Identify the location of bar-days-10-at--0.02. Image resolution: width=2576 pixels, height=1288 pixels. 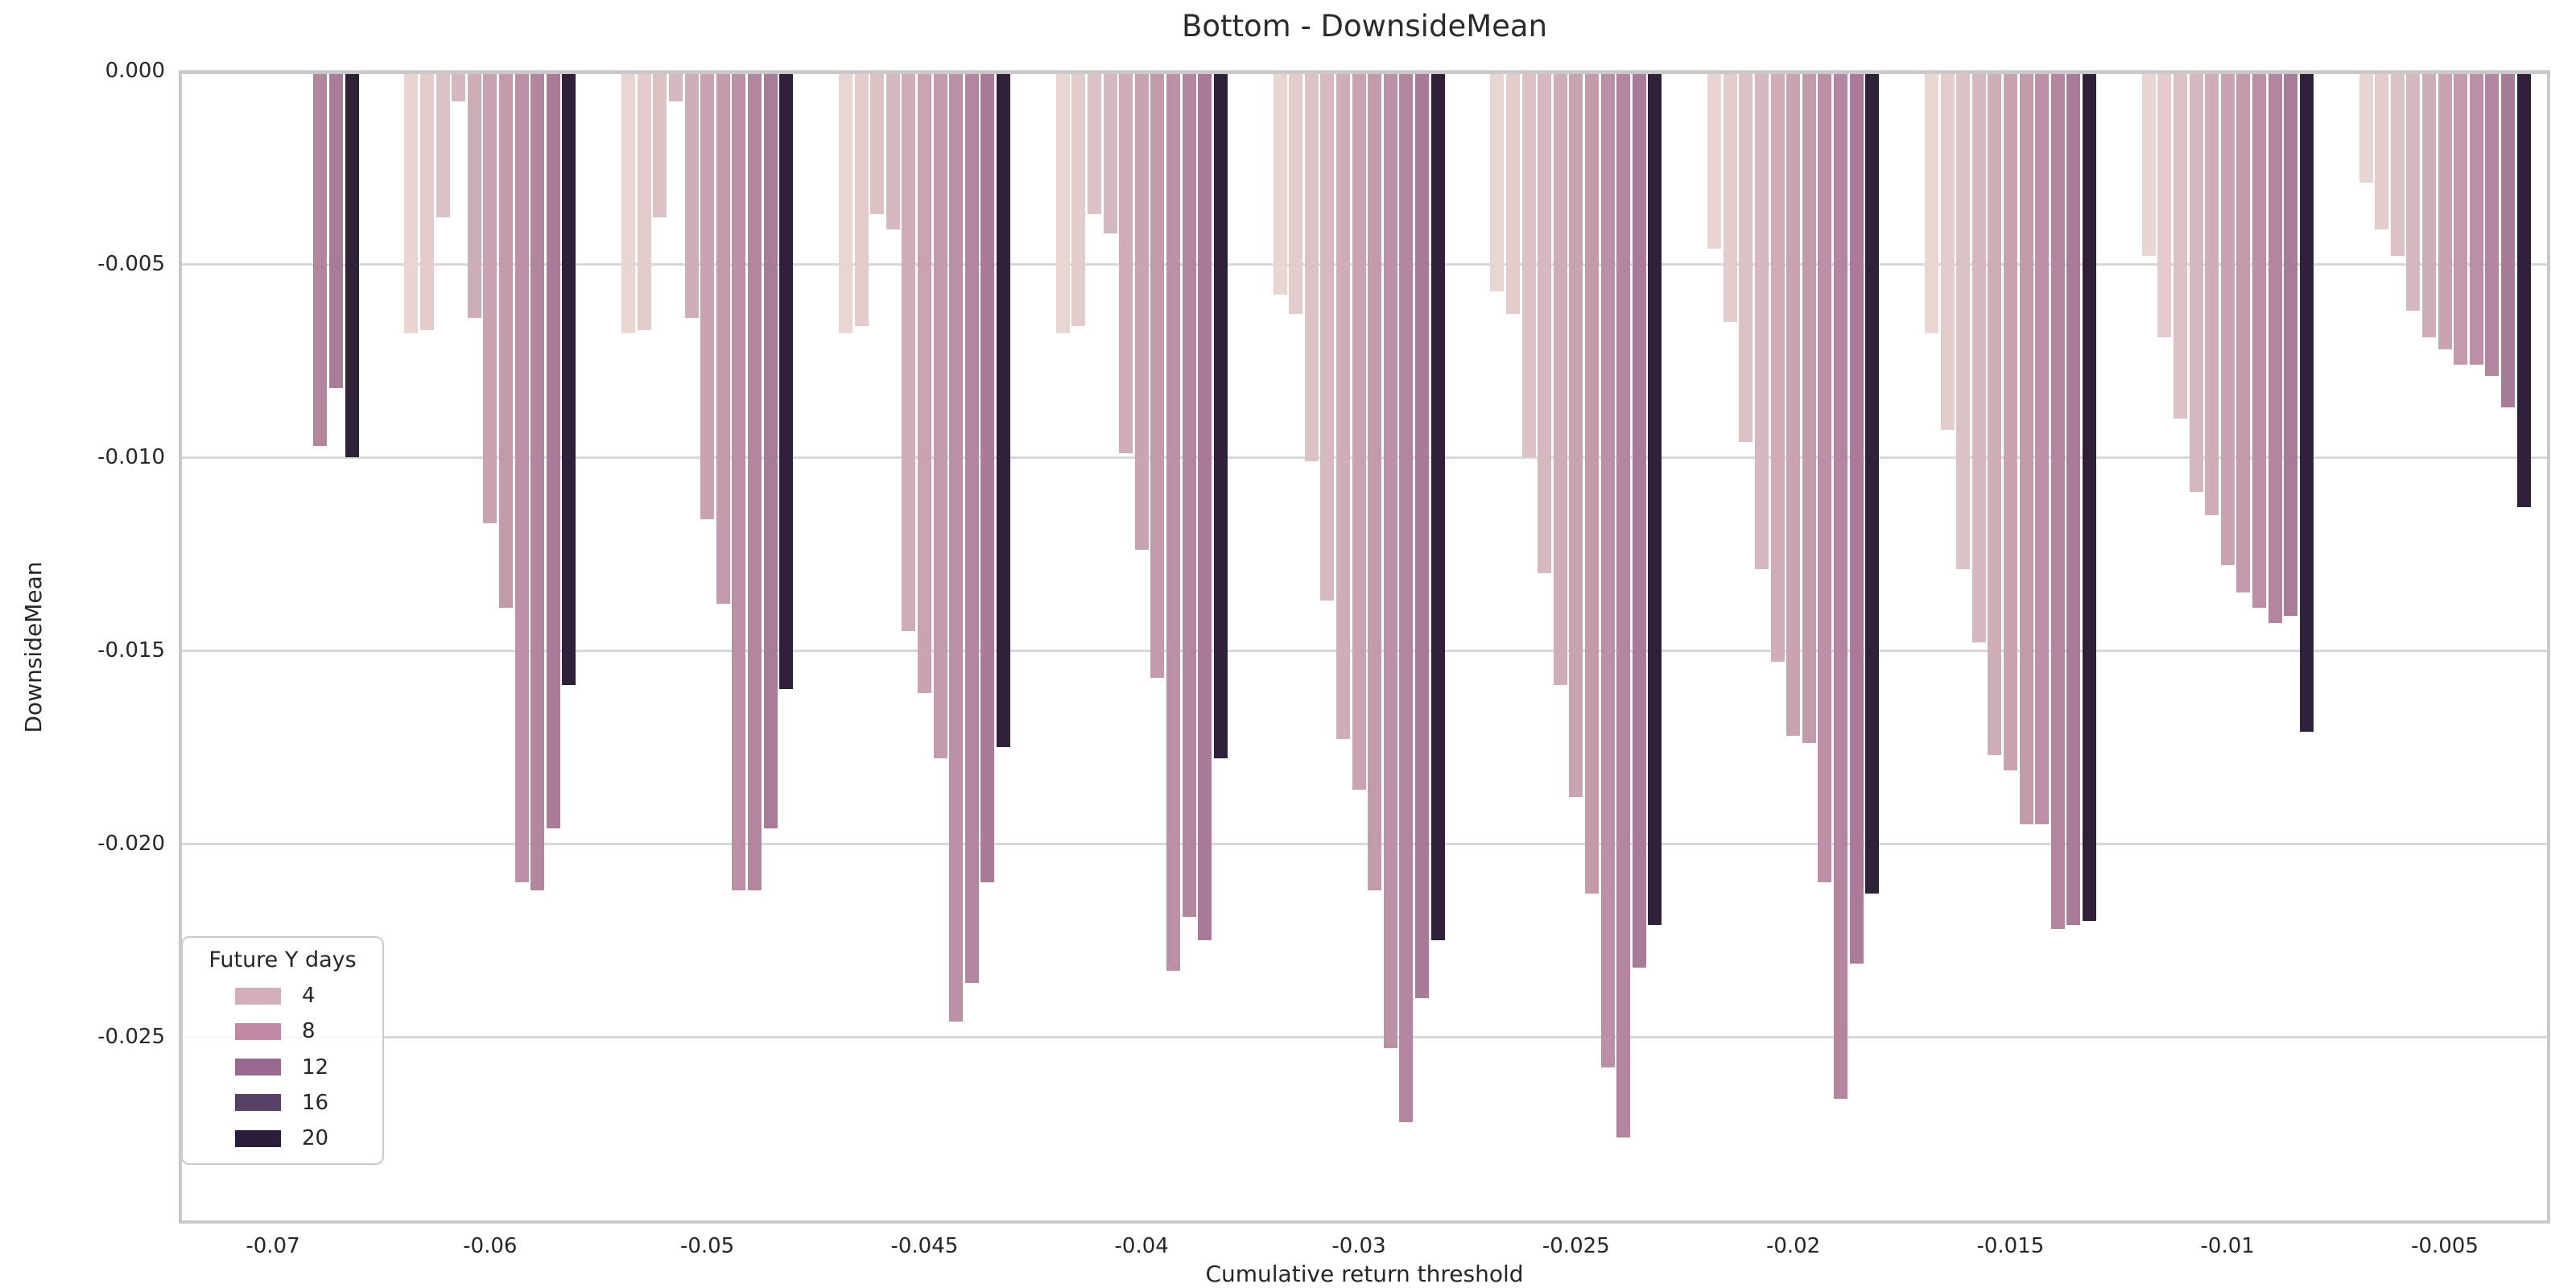
(1856, 517).